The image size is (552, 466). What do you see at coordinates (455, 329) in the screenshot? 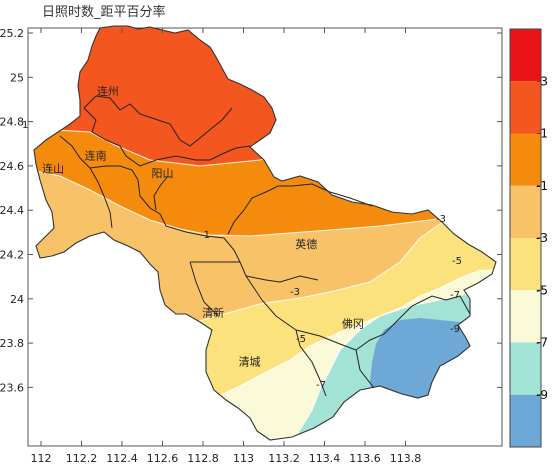
I see `contour-label: -9` at bounding box center [455, 329].